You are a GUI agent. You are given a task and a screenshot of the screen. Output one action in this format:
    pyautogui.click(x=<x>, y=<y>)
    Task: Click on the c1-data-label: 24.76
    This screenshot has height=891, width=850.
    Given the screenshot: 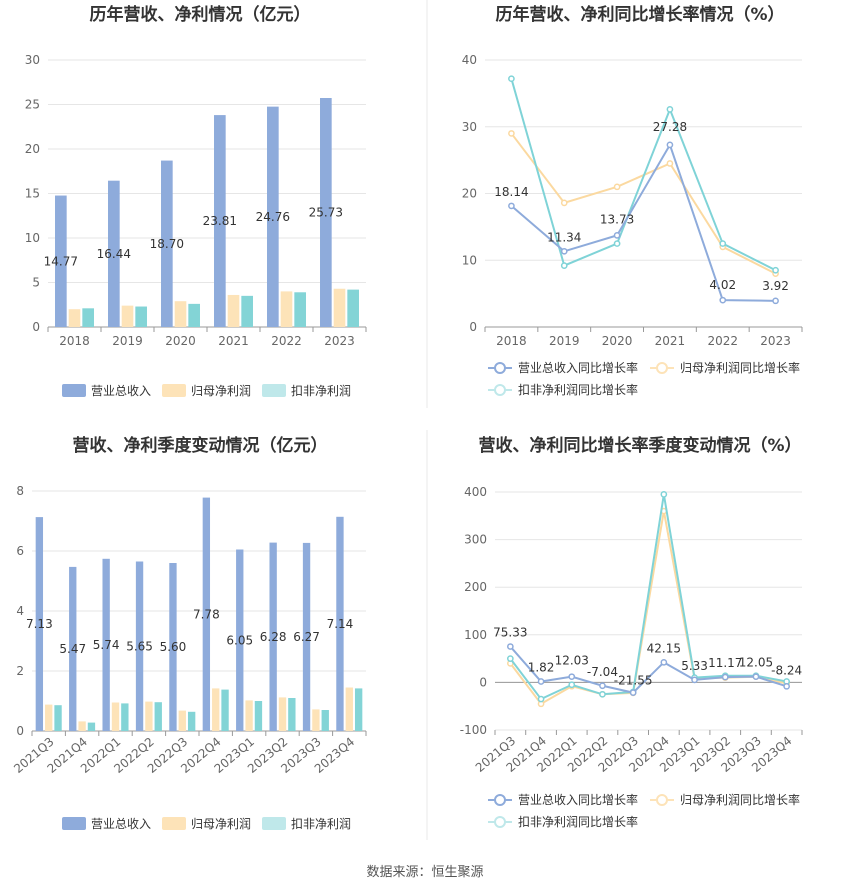 What is the action you would take?
    pyautogui.click(x=273, y=217)
    